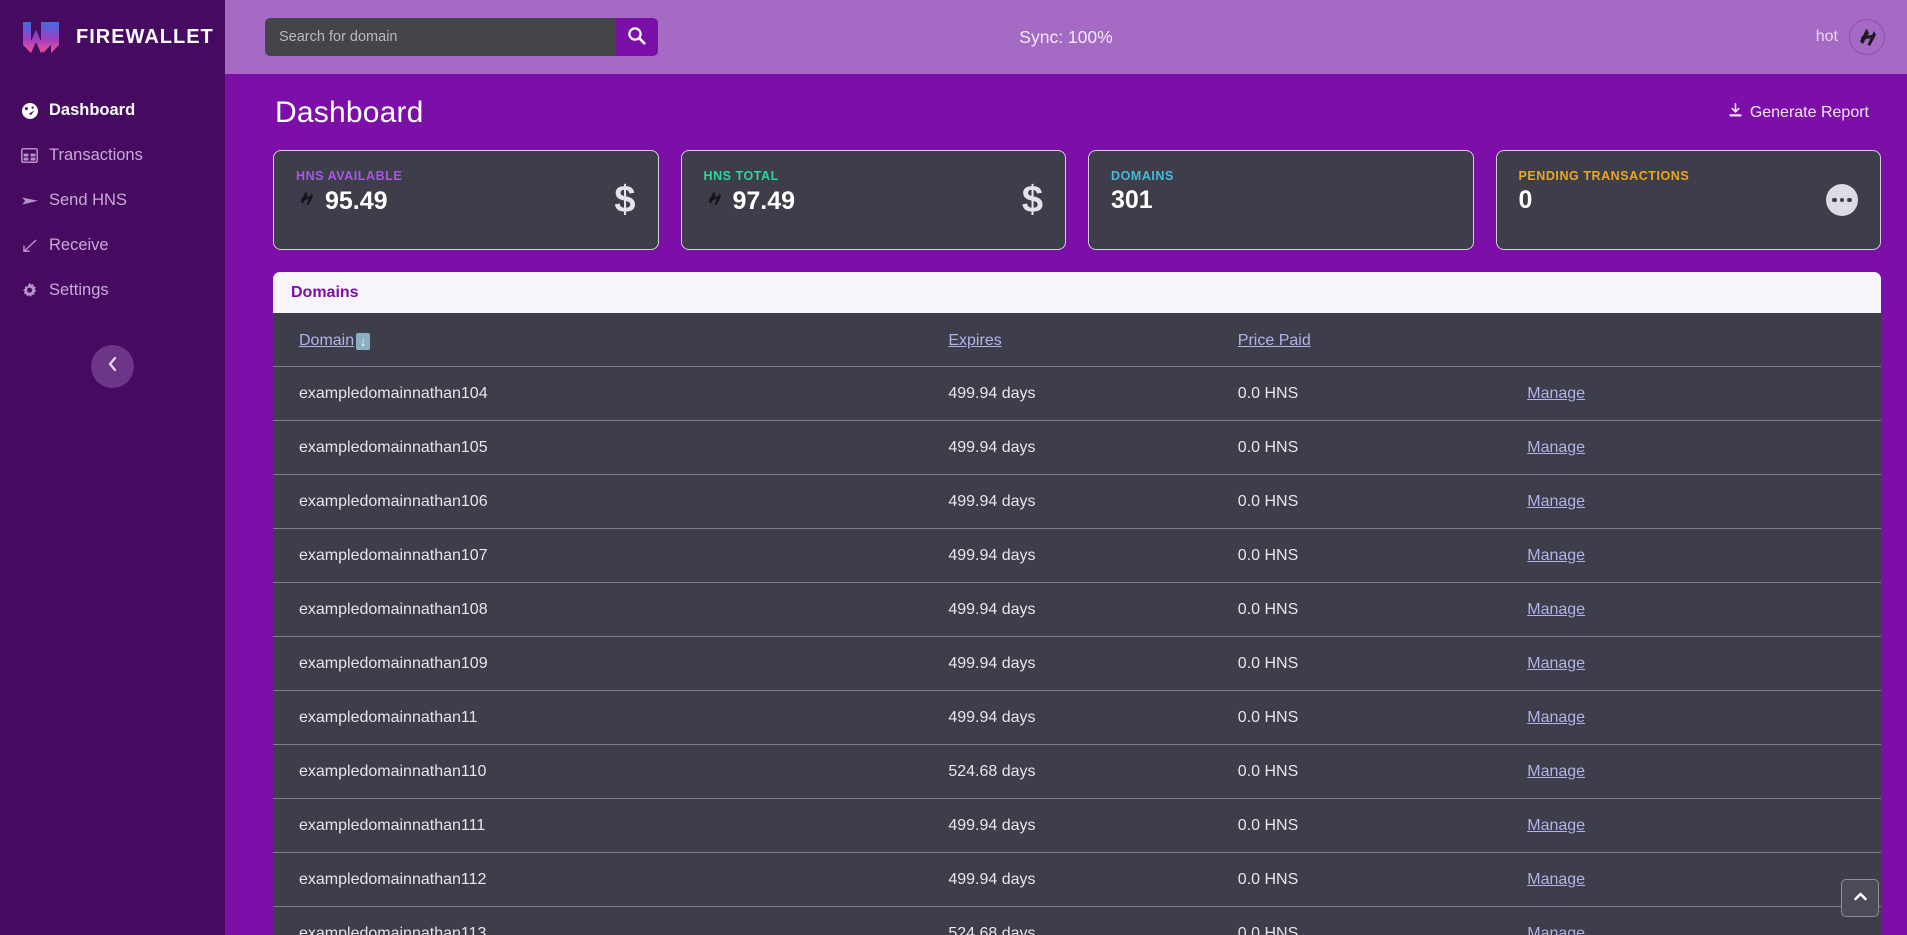 The image size is (1907, 935). I want to click on wallet-selector: hot, so click(1850, 37).